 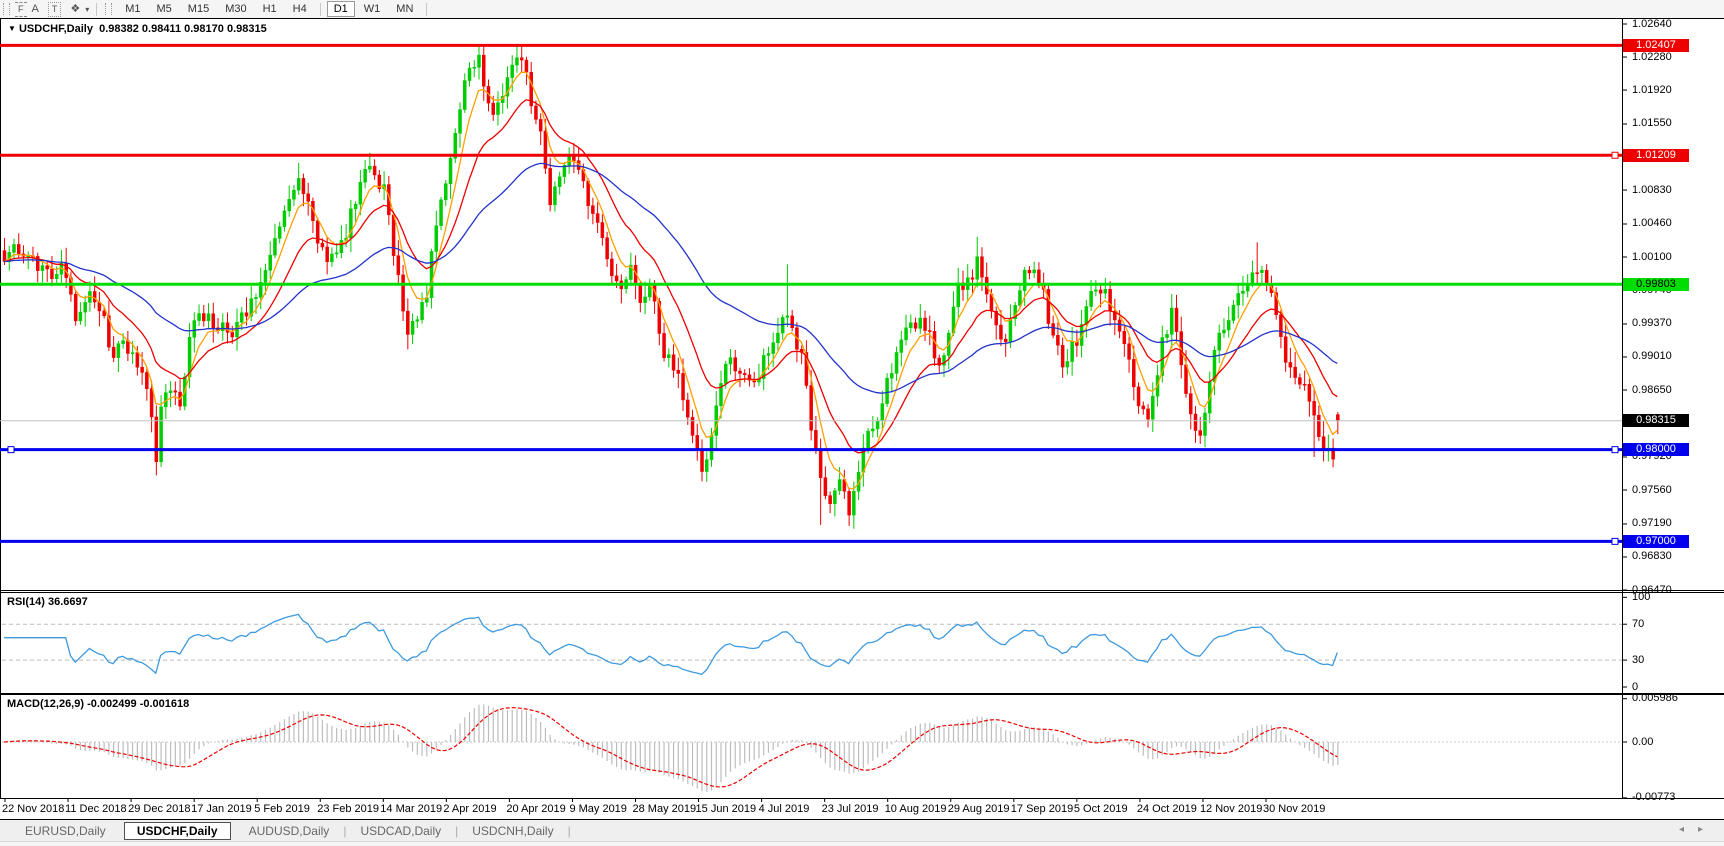 I want to click on macd-tick-label: -0.00773, so click(x=1654, y=797).